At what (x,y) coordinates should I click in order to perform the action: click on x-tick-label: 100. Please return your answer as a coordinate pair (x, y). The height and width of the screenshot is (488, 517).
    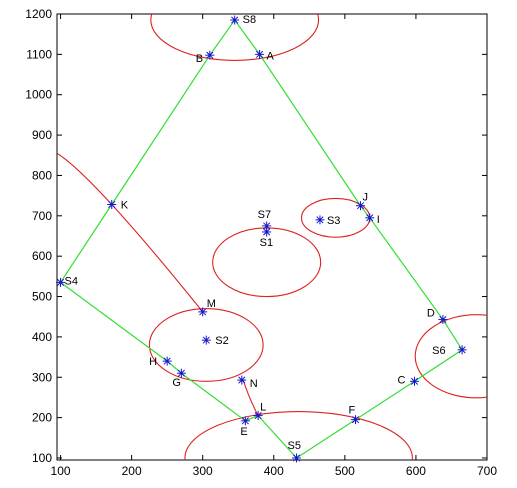
    Looking at the image, I should click on (61, 471).